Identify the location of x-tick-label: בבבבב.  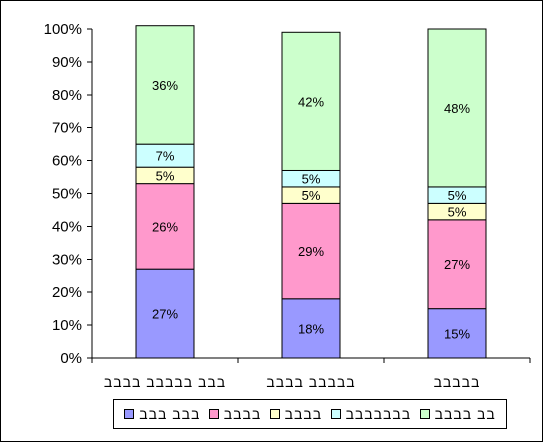
(457, 382).